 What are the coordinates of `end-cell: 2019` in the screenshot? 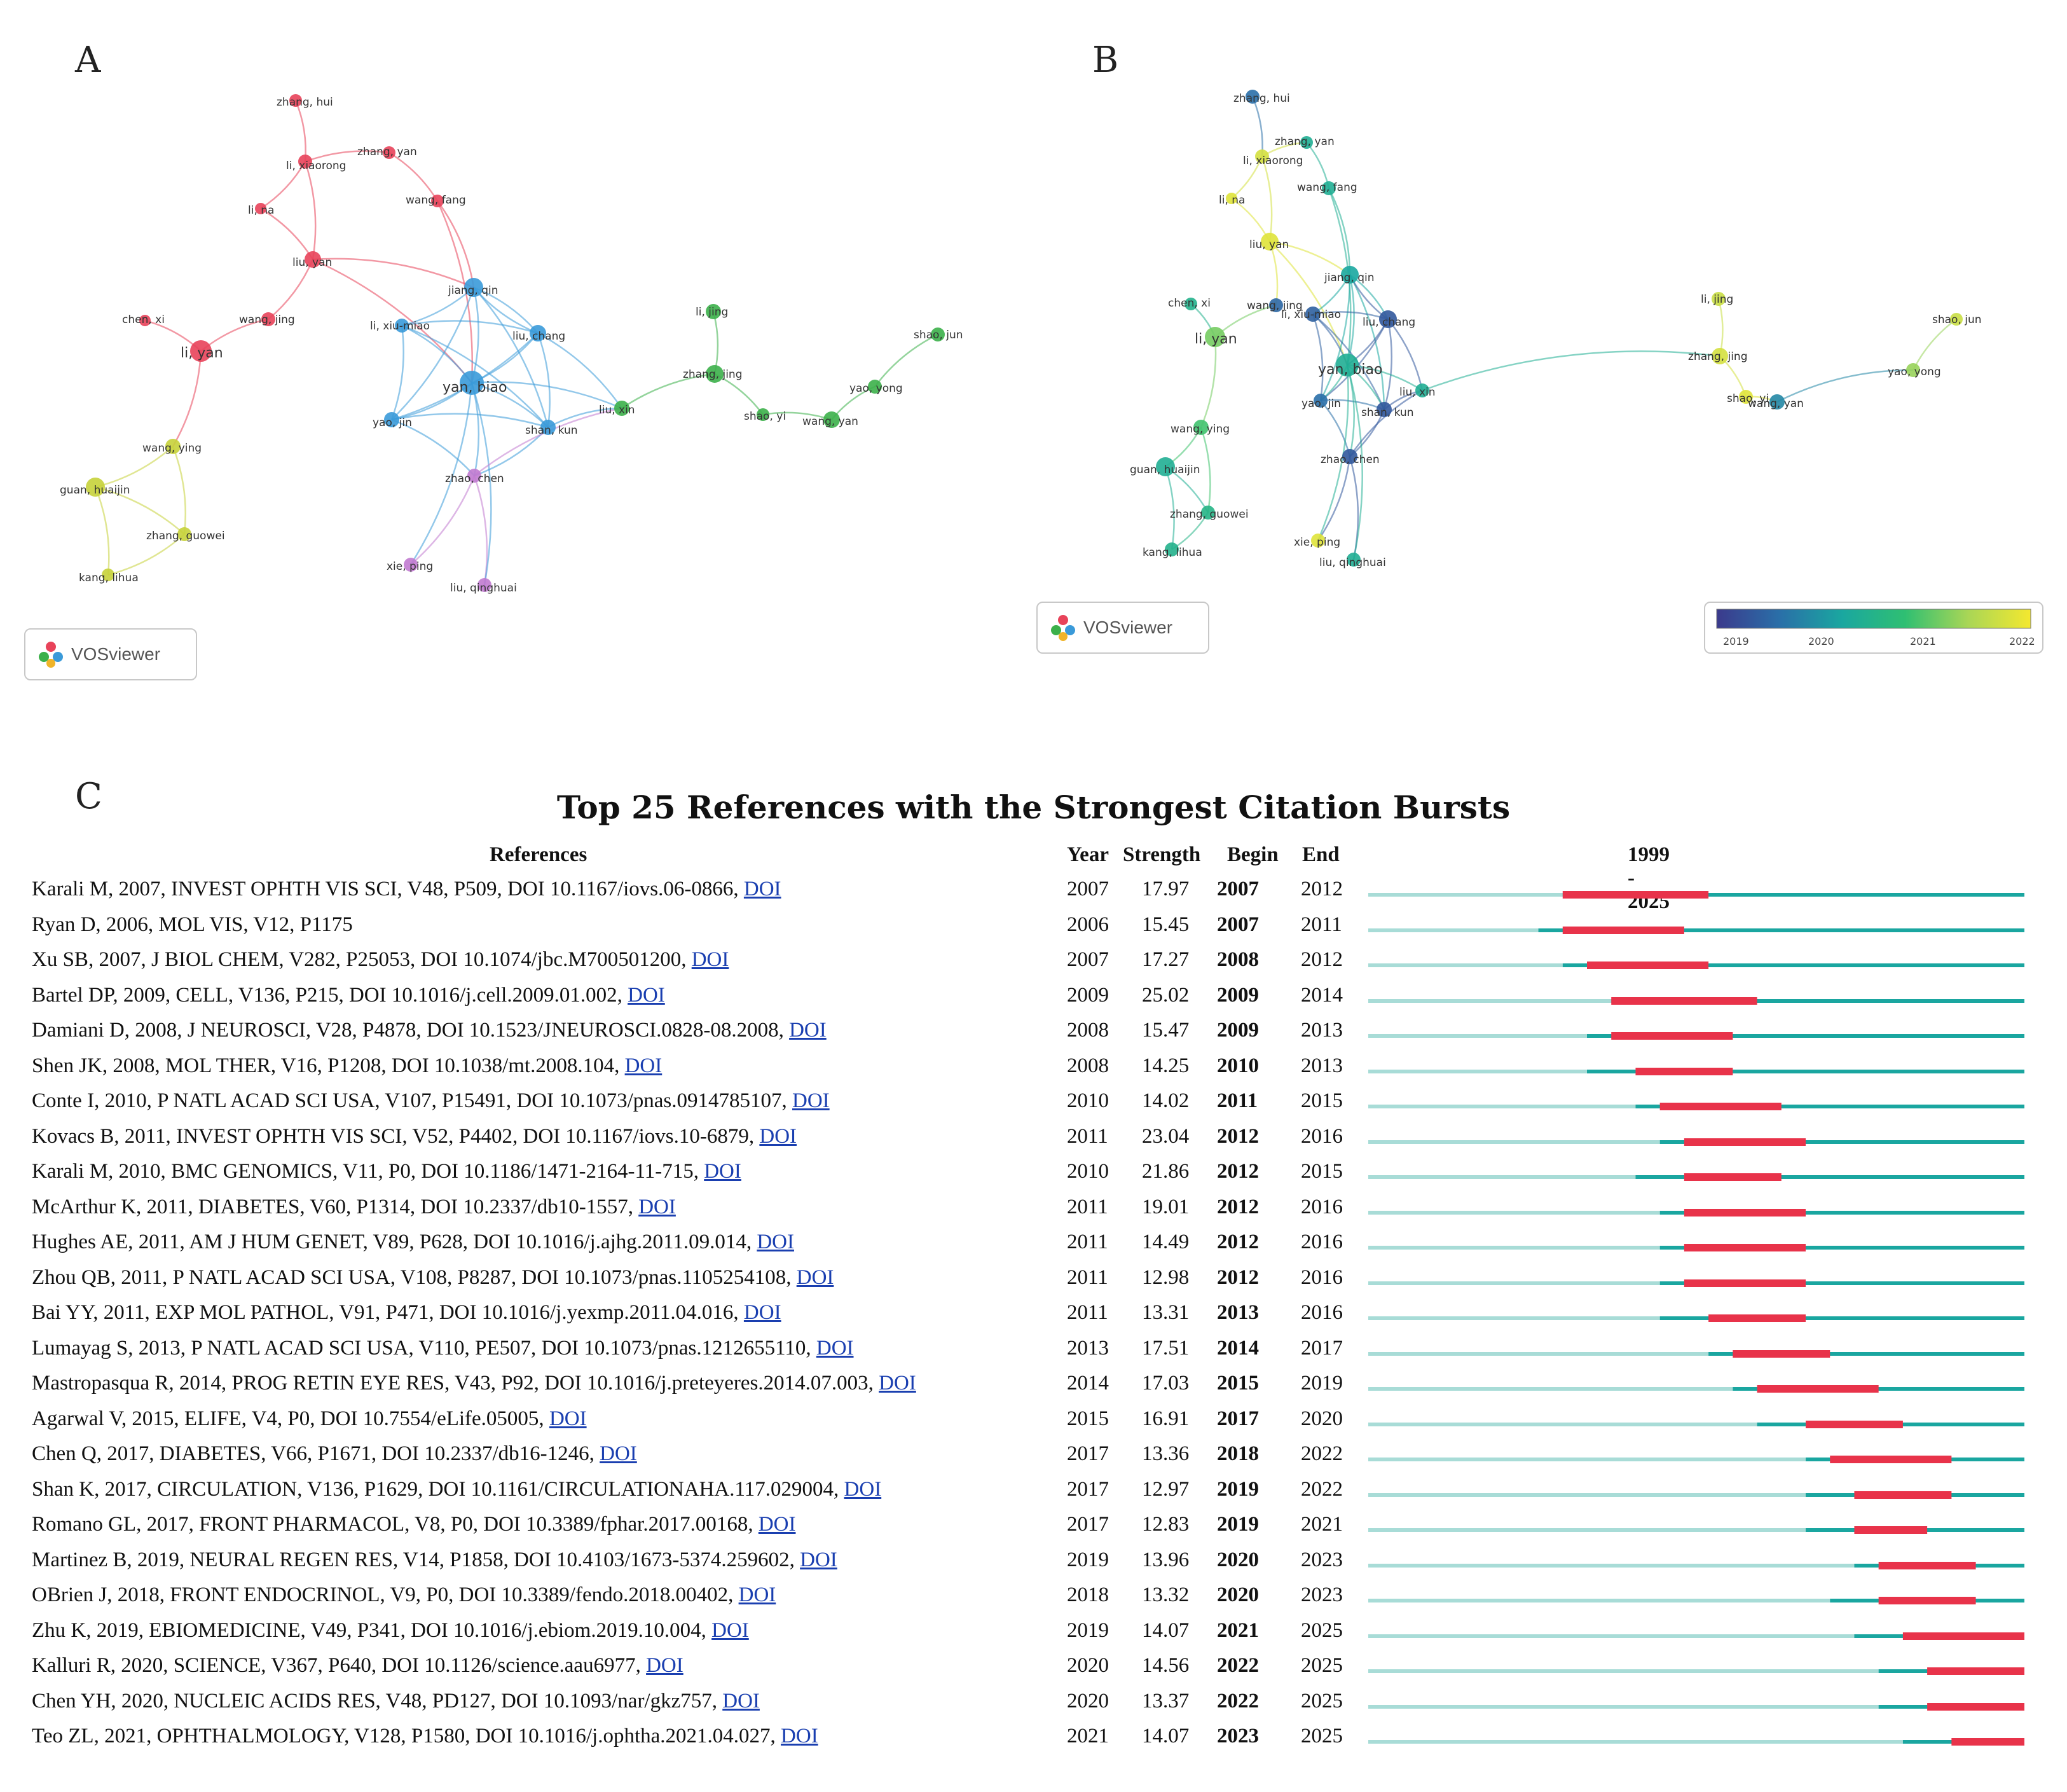 It's located at (1322, 1383).